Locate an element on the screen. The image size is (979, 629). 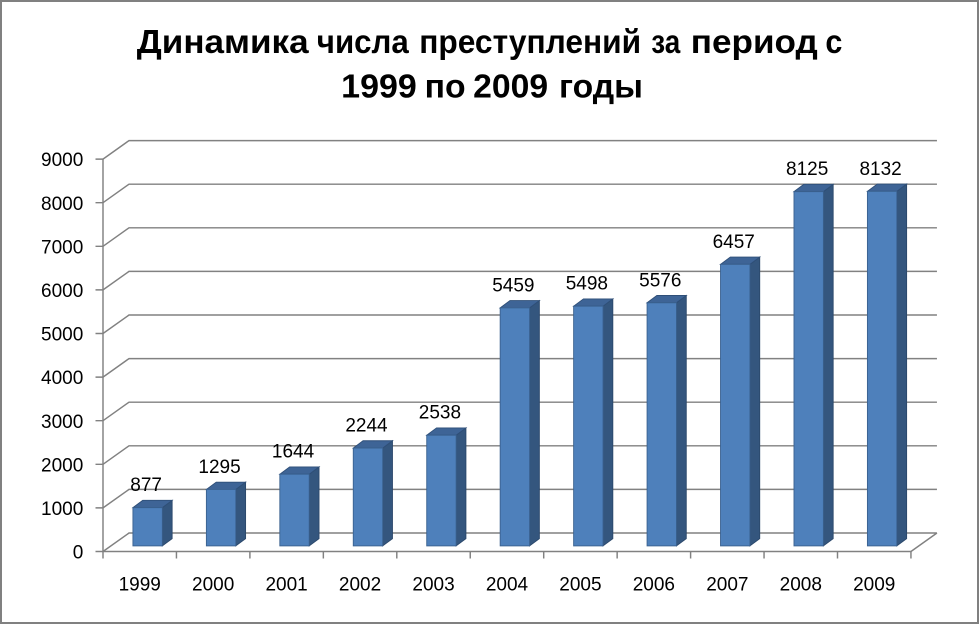
svg-text: 1644 is located at coordinates (293, 452).